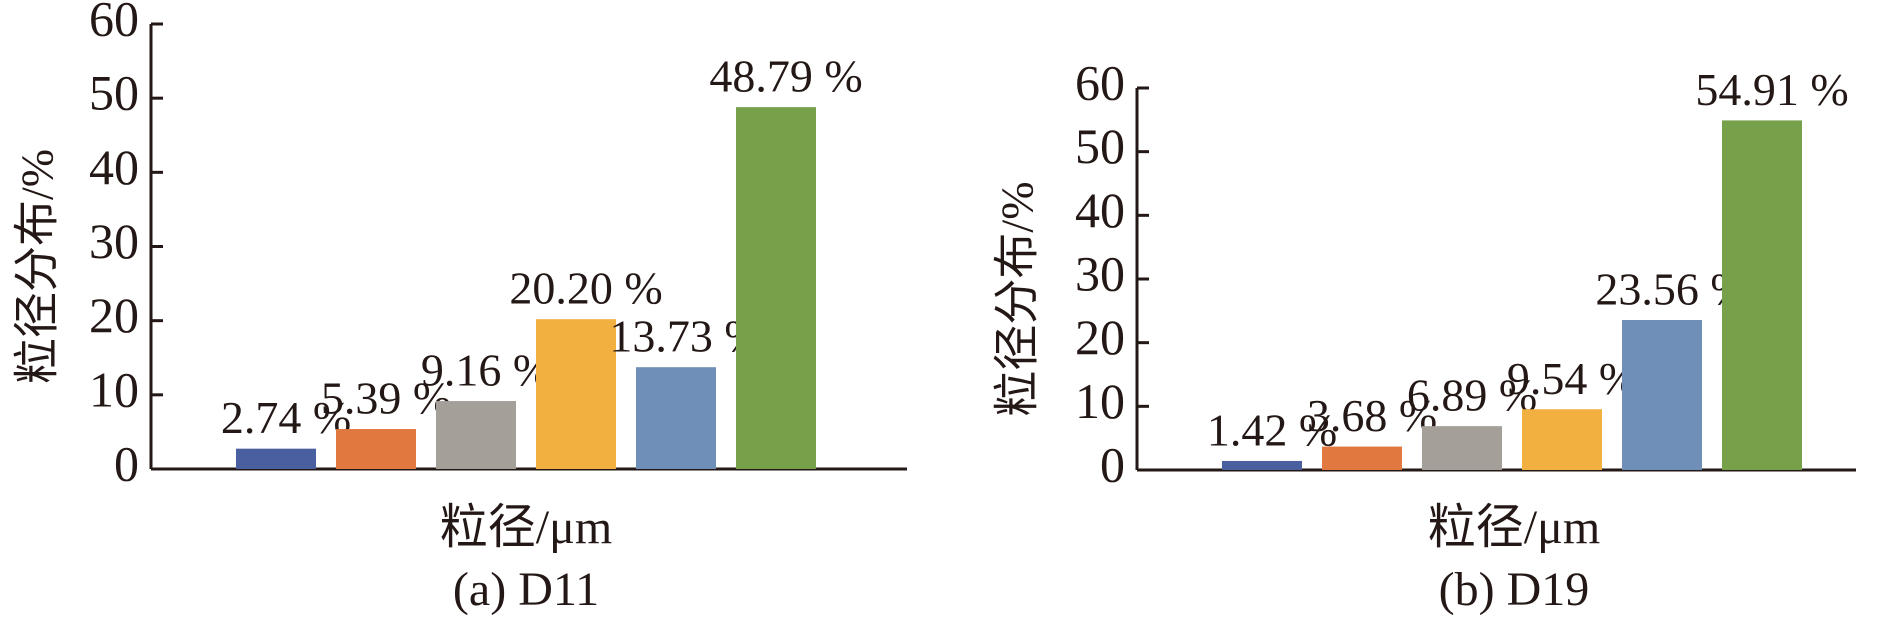 The width and height of the screenshot is (1896, 626). Describe the element at coordinates (526, 589) in the screenshot. I see `caption: (a) D11` at that location.